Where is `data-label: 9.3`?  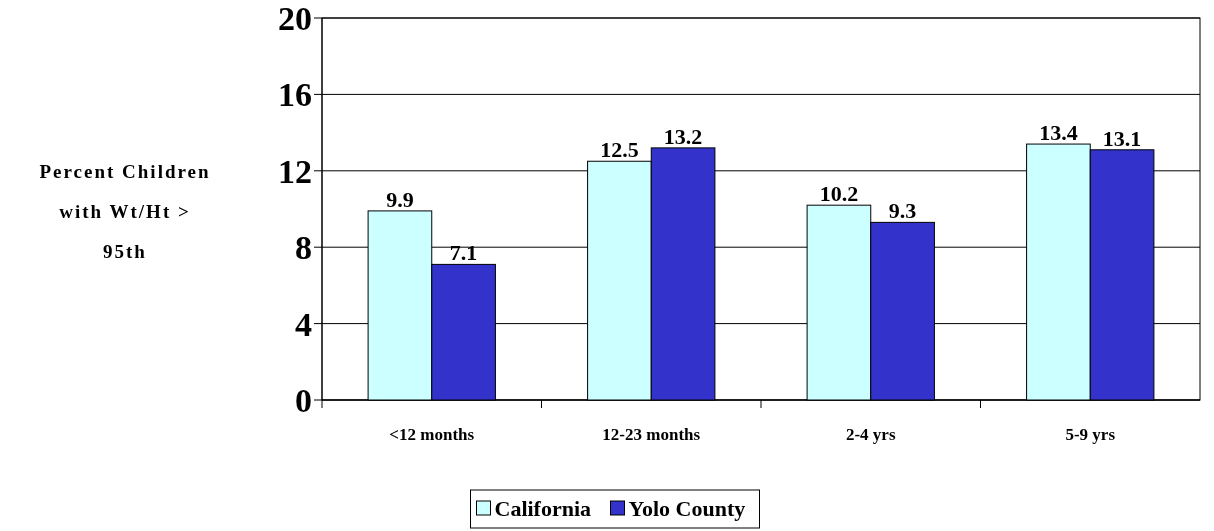 data-label: 9.3 is located at coordinates (902, 211).